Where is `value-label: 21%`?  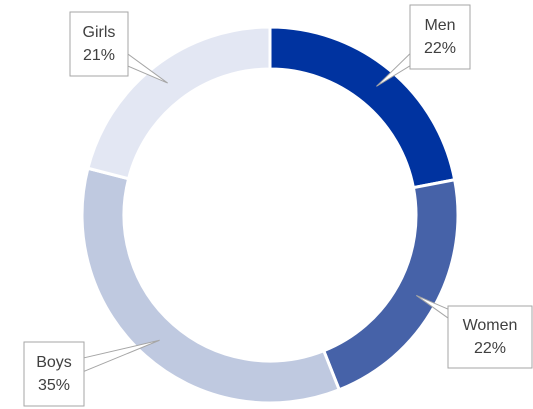
value-label: 21% is located at coordinates (99, 55).